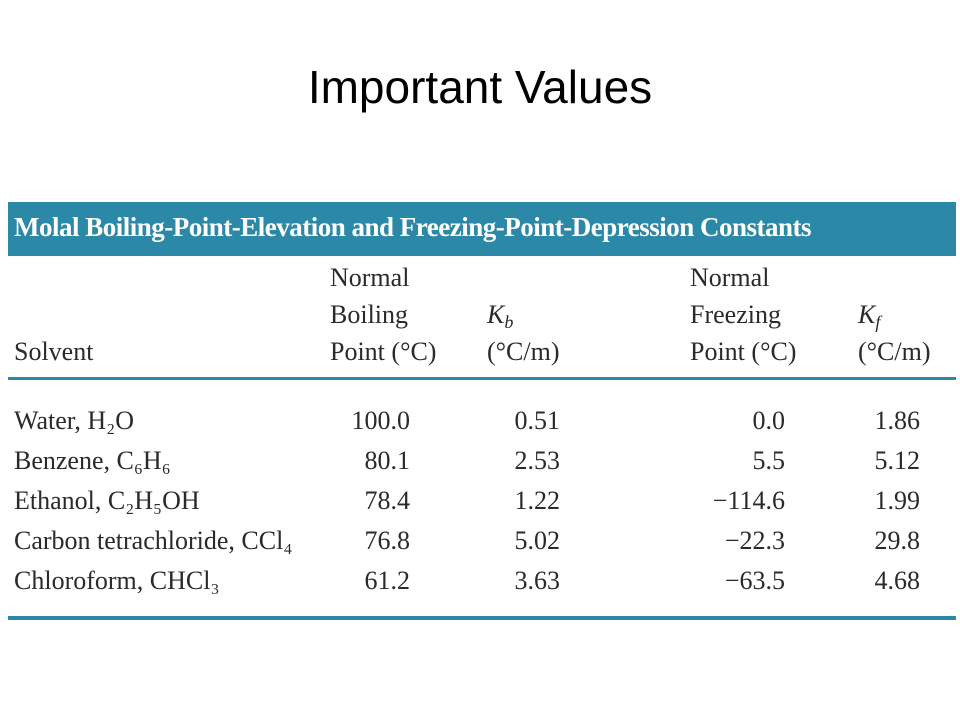  I want to click on solvent-cell: Ethanol, C₂H₅OH, so click(107, 500).